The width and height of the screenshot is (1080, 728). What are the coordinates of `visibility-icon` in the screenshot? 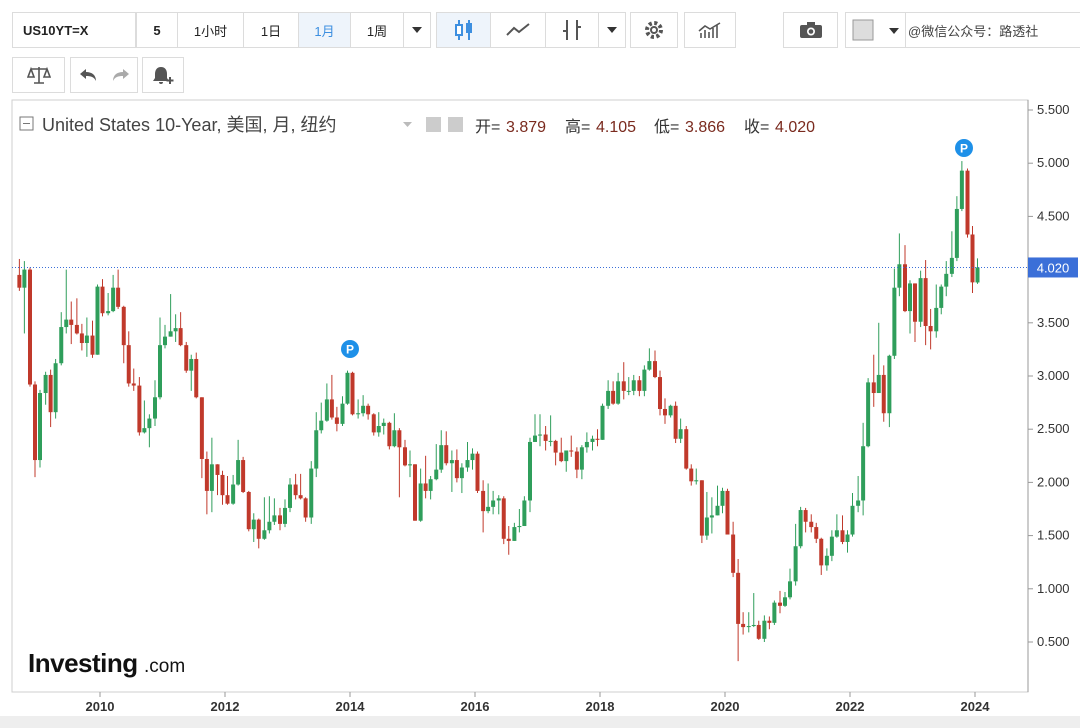 It's located at (433, 124).